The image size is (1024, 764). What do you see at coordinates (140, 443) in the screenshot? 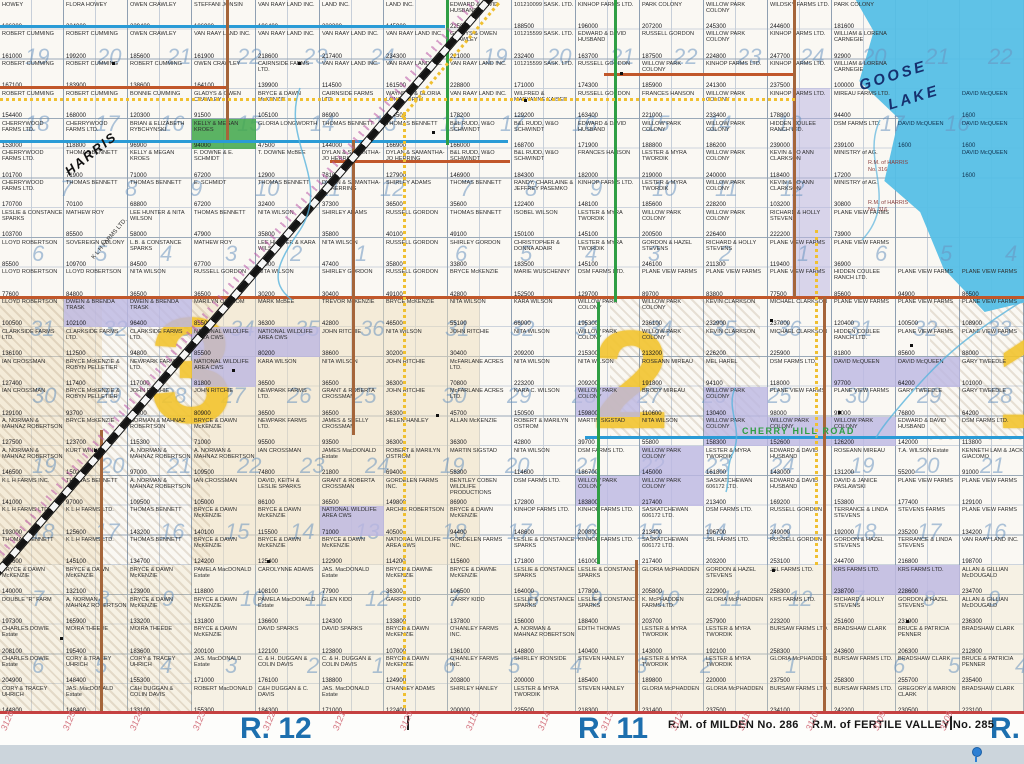
I see `parcel-value: 115300` at bounding box center [140, 443].